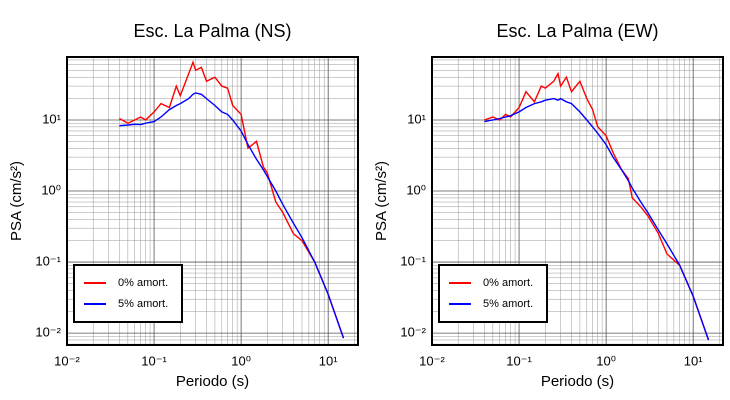 This screenshot has width=730, height=400. I want to click on chart-title: Esc. La Palma (EW), so click(577, 31).